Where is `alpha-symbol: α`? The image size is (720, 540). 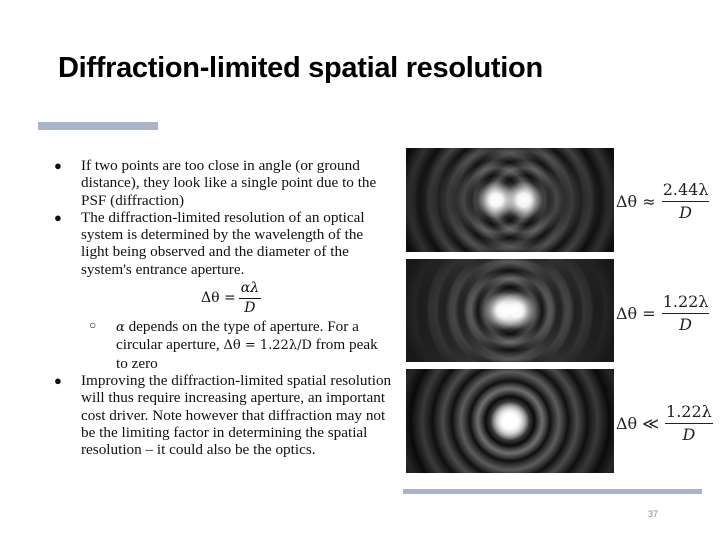 alpha-symbol: α is located at coordinates (120, 328).